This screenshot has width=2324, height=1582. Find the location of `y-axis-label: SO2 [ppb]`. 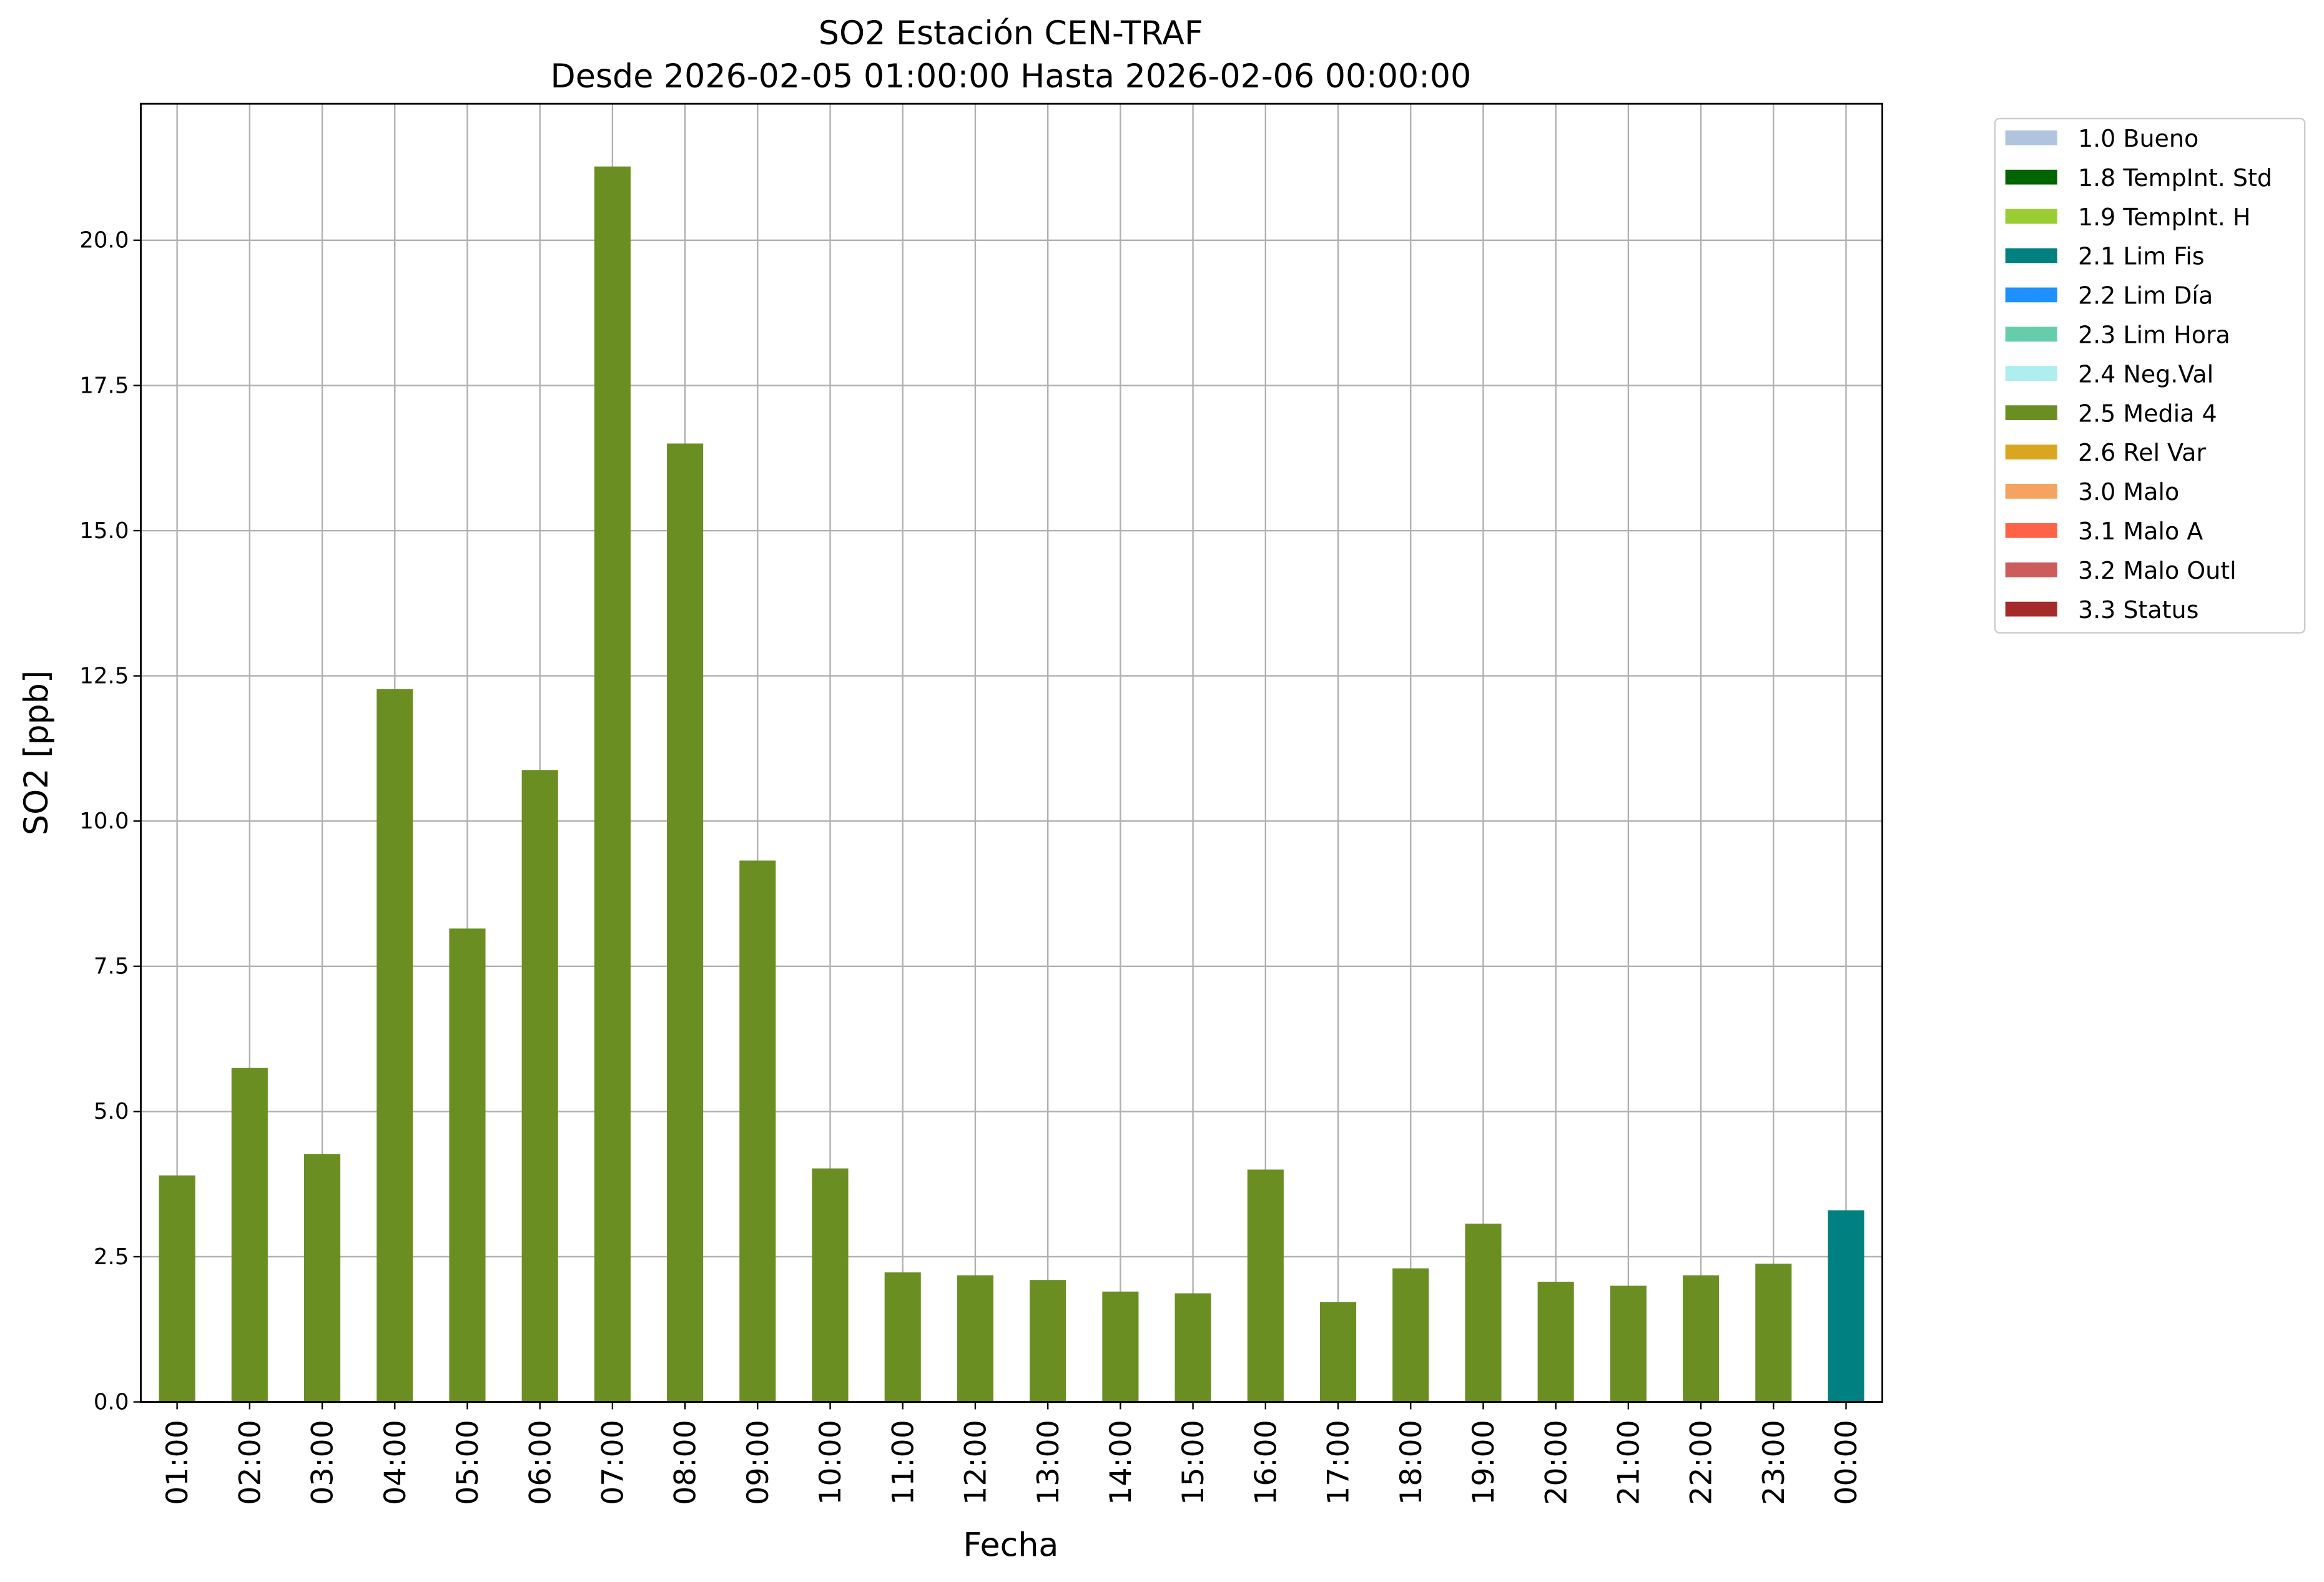

y-axis-label: SO2 [ppb] is located at coordinates (37, 753).